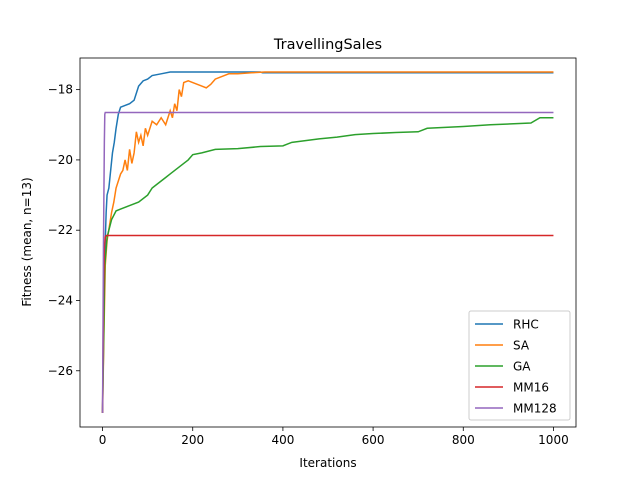 This screenshot has height=480, width=640. Describe the element at coordinates (553, 440) in the screenshot. I see `x-tick-label: 1000` at that location.